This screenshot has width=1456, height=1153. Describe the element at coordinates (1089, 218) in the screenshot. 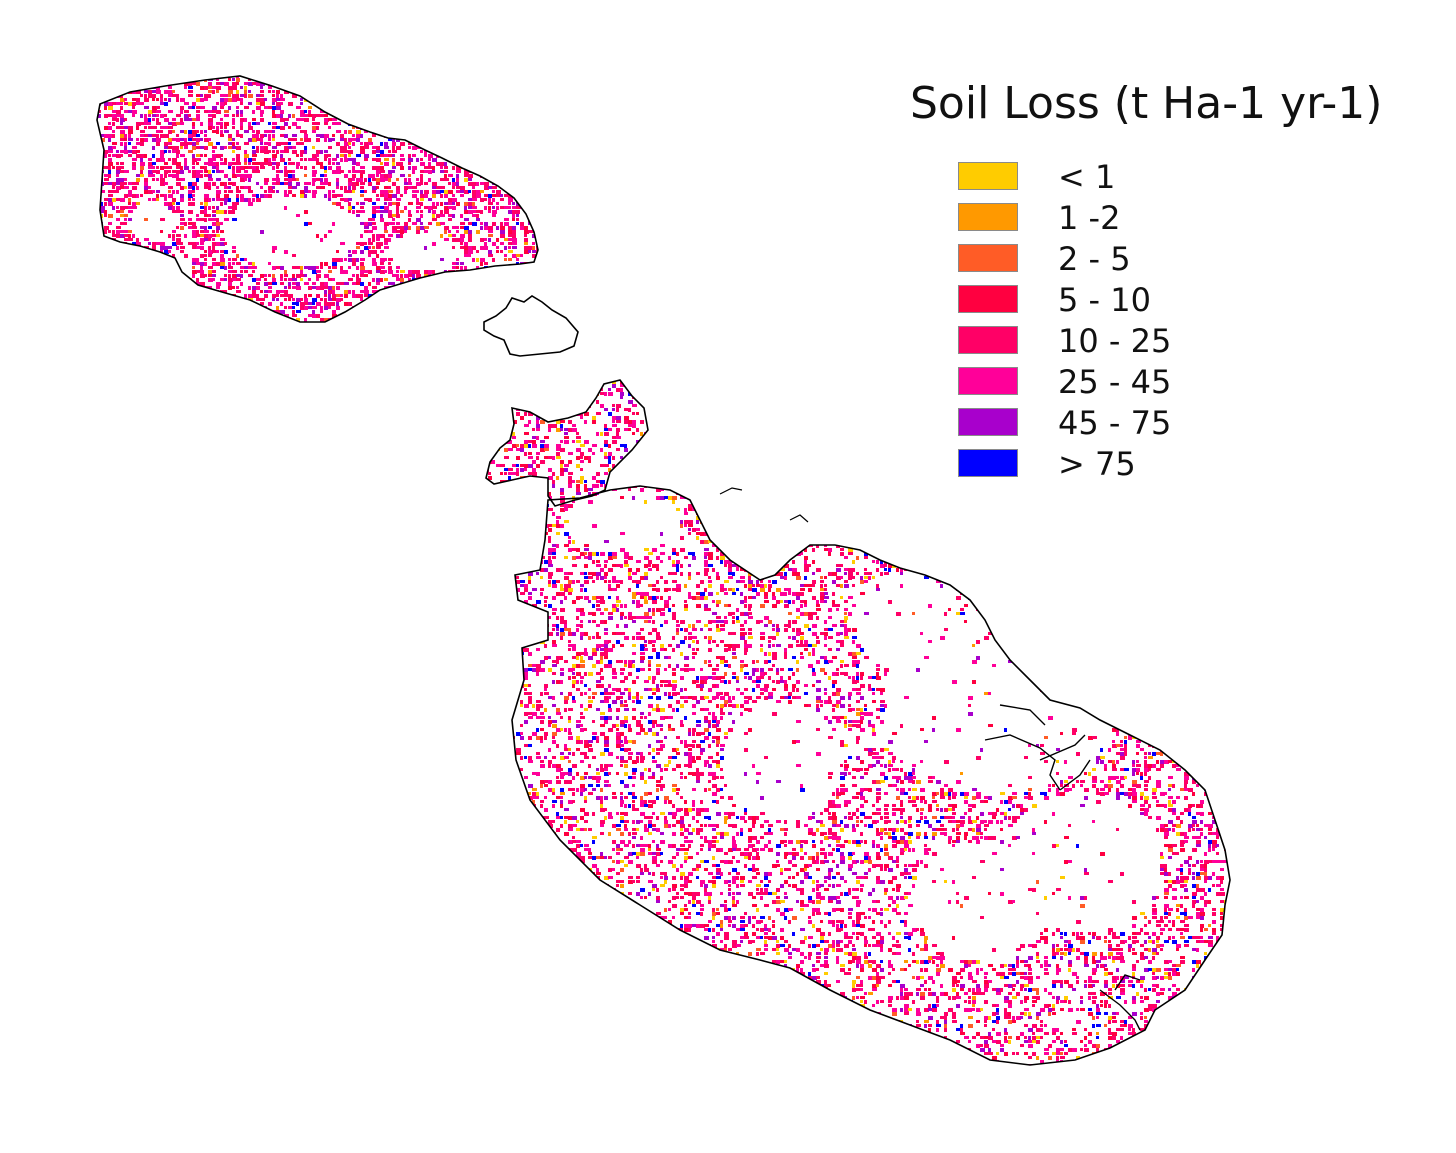

I see `legend-label: 1 -2` at that location.